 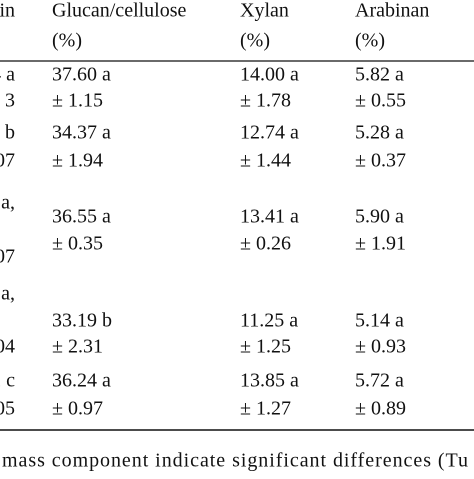 I want to click on table-cell: 11.25 a, so click(x=269, y=321).